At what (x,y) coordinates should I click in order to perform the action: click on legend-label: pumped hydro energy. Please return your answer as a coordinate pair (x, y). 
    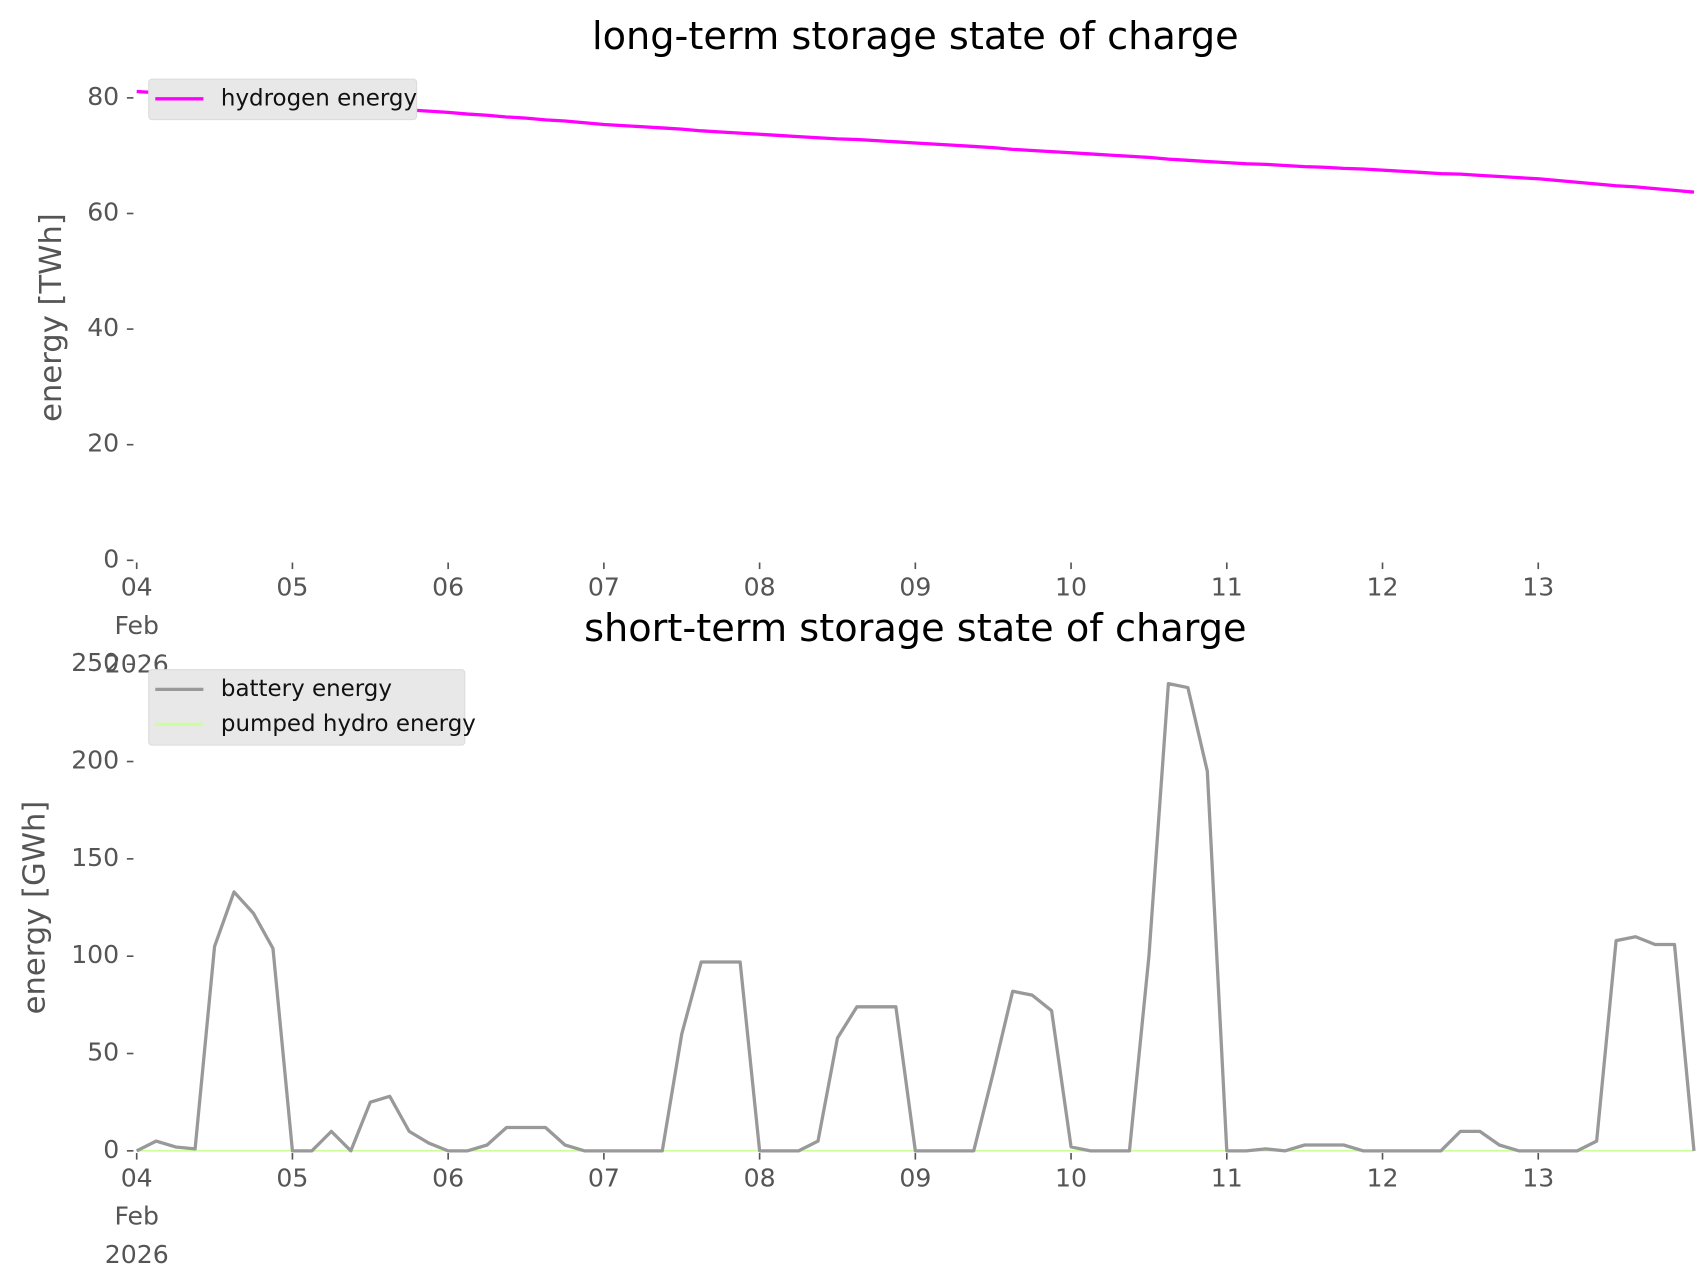
    Looking at the image, I should click on (348, 724).